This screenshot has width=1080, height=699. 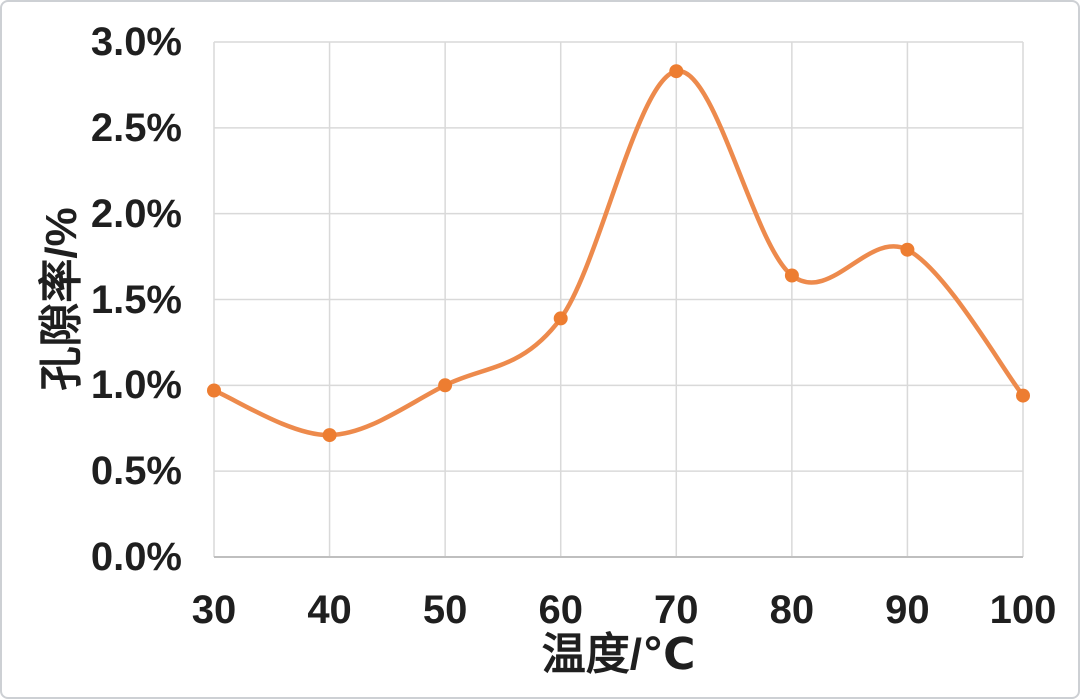 What do you see at coordinates (136, 557) in the screenshot?
I see `y-tick-label: 0.0%` at bounding box center [136, 557].